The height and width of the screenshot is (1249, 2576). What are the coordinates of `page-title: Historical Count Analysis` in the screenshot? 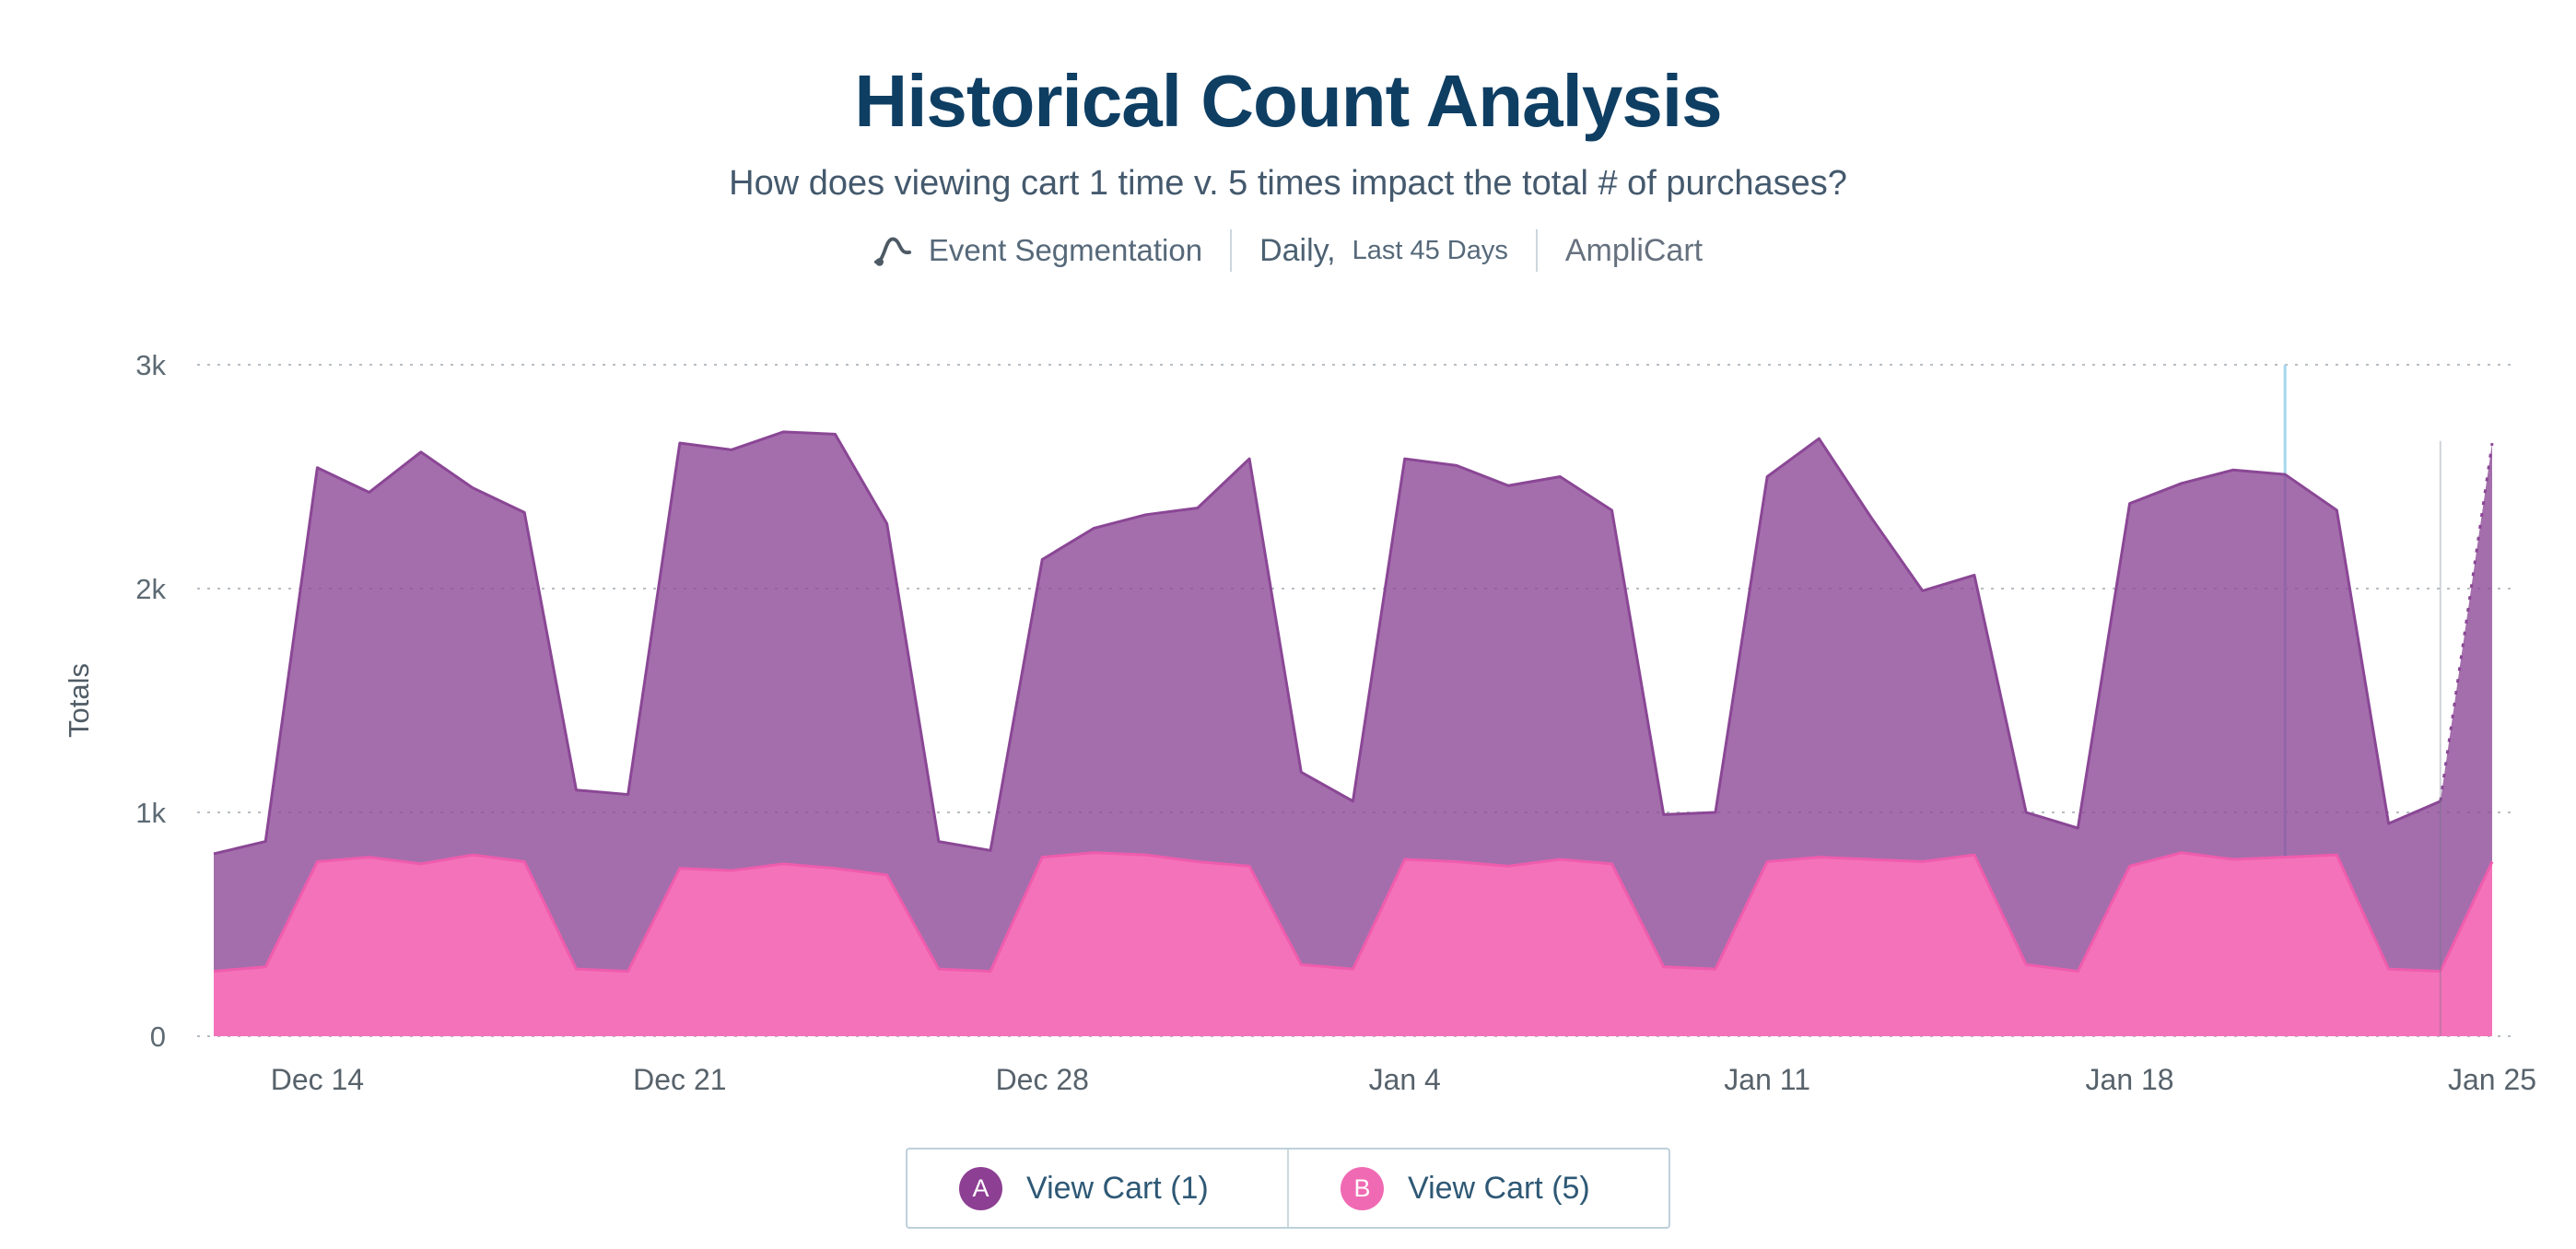 It's located at (1288, 101).